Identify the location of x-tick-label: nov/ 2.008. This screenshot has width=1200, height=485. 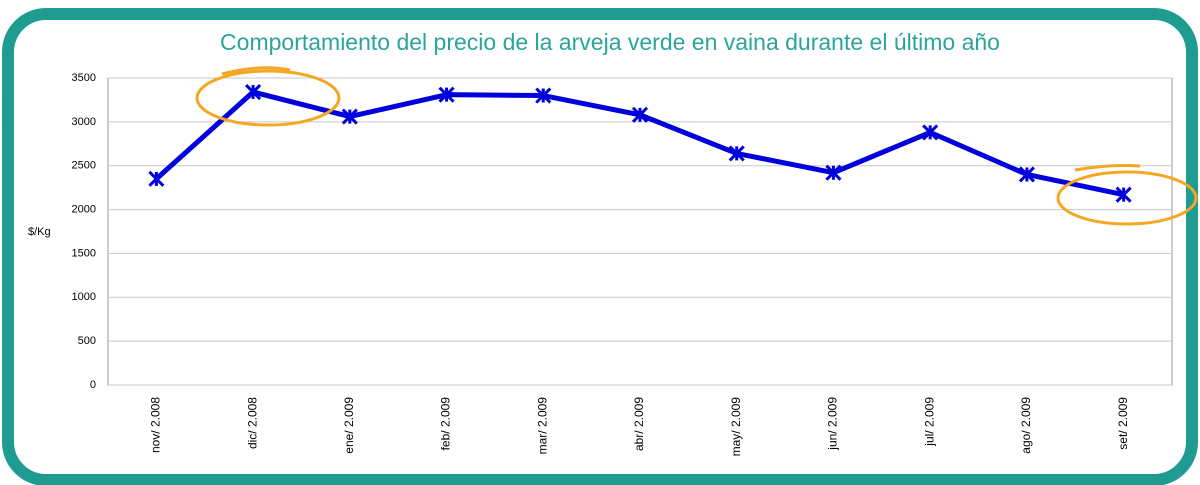
(156, 425).